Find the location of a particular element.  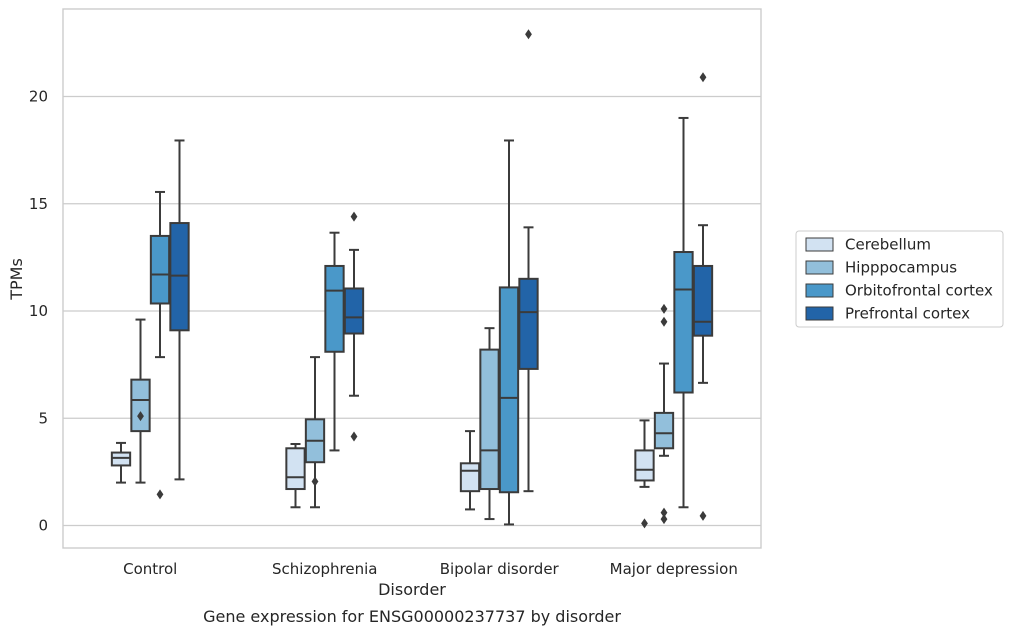

box-cerebellum-major-depression is located at coordinates (644, 474).